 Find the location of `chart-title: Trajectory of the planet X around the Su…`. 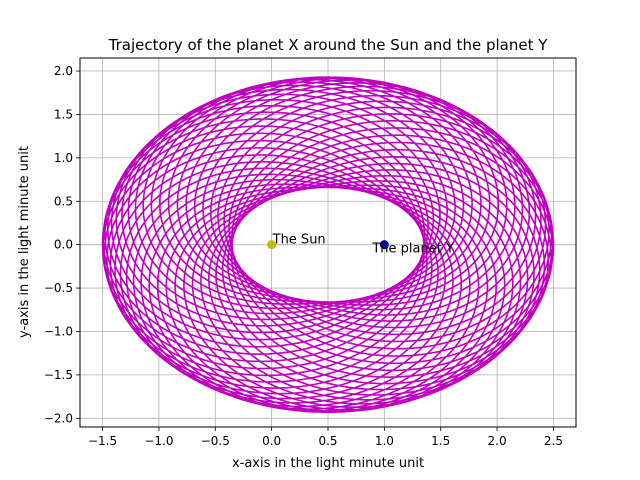

chart-title: Trajectory of the planet X around the Su… is located at coordinates (328, 45).